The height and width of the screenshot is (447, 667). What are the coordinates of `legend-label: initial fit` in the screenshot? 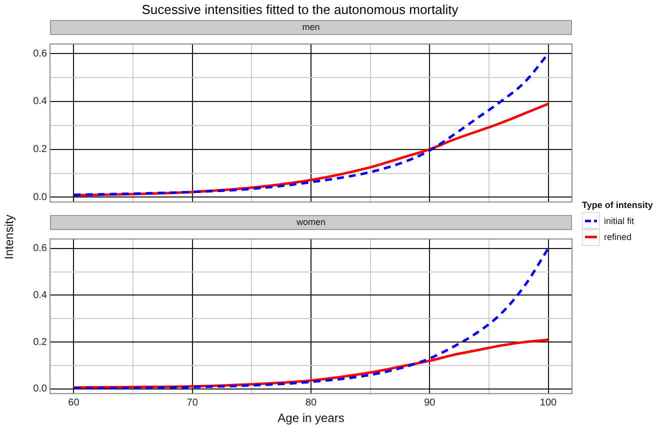 It's located at (619, 221).